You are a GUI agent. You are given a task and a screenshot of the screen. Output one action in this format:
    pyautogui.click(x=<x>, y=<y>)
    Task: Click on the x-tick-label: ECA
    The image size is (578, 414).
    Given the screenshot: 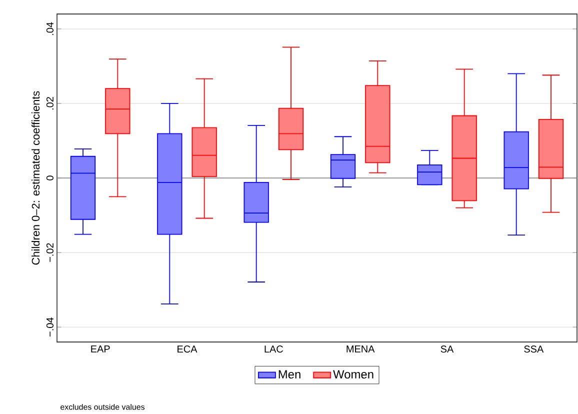 What is the action you would take?
    pyautogui.click(x=188, y=349)
    